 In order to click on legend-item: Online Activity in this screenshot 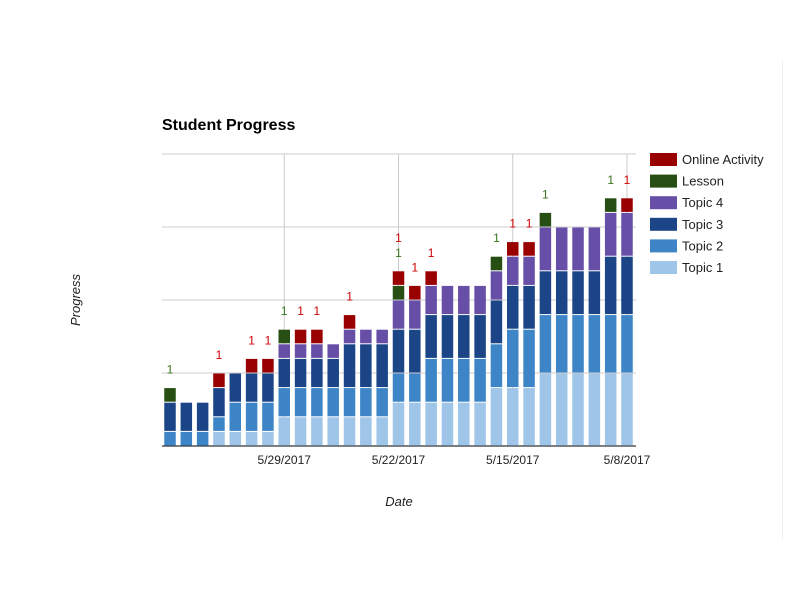, I will do `click(707, 159)`.